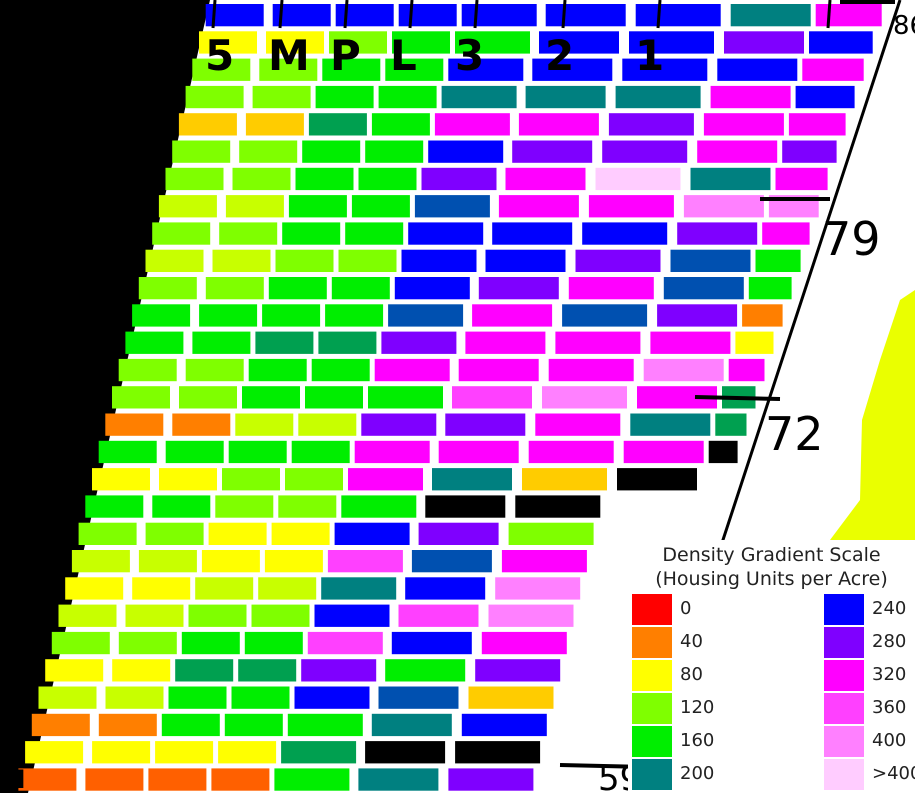 This screenshot has height=793, width=915. Describe the element at coordinates (889, 608) in the screenshot. I see `legend-label: 240` at that location.